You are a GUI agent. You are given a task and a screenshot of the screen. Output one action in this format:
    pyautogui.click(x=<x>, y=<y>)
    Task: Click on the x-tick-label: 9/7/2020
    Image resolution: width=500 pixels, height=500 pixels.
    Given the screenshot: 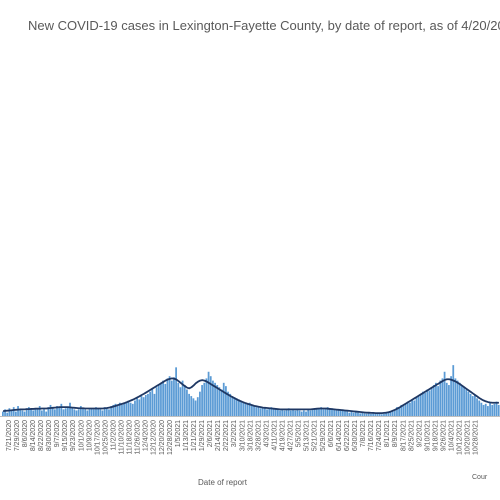 What is the action you would take?
    pyautogui.click(x=57, y=433)
    